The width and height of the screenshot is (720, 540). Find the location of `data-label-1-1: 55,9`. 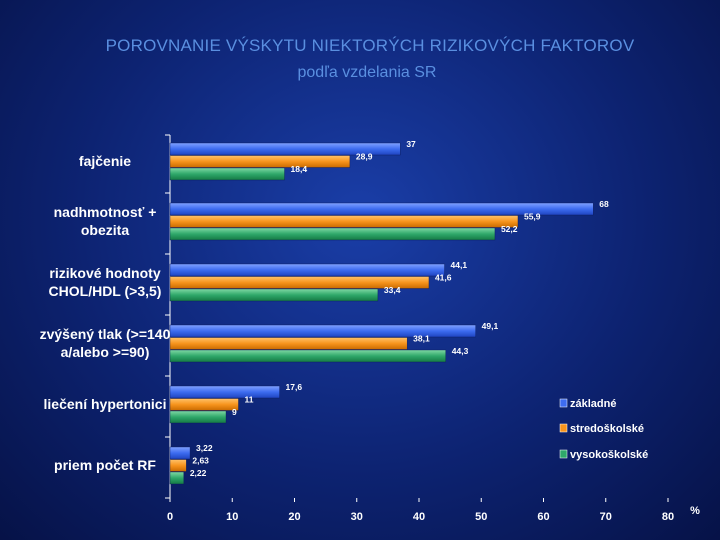

data-label-1-1: 55,9 is located at coordinates (532, 217).